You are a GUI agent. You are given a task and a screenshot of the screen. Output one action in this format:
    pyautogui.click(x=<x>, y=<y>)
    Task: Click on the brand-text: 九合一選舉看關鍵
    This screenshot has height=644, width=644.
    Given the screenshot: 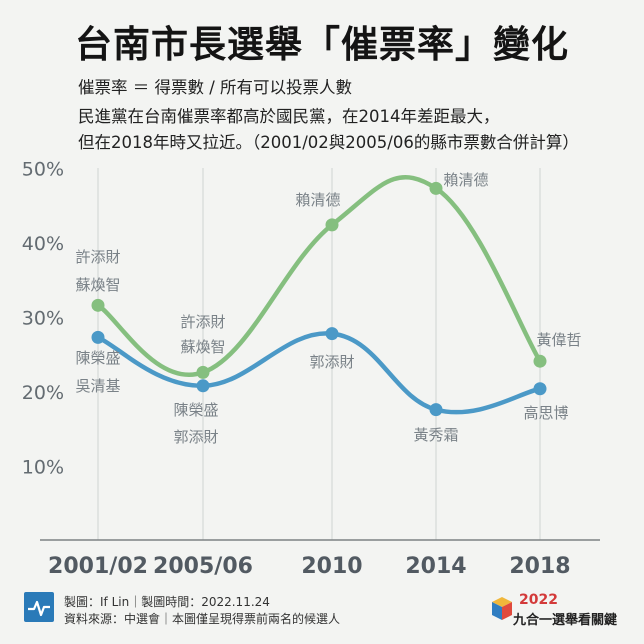 What is the action you would take?
    pyautogui.click(x=565, y=620)
    